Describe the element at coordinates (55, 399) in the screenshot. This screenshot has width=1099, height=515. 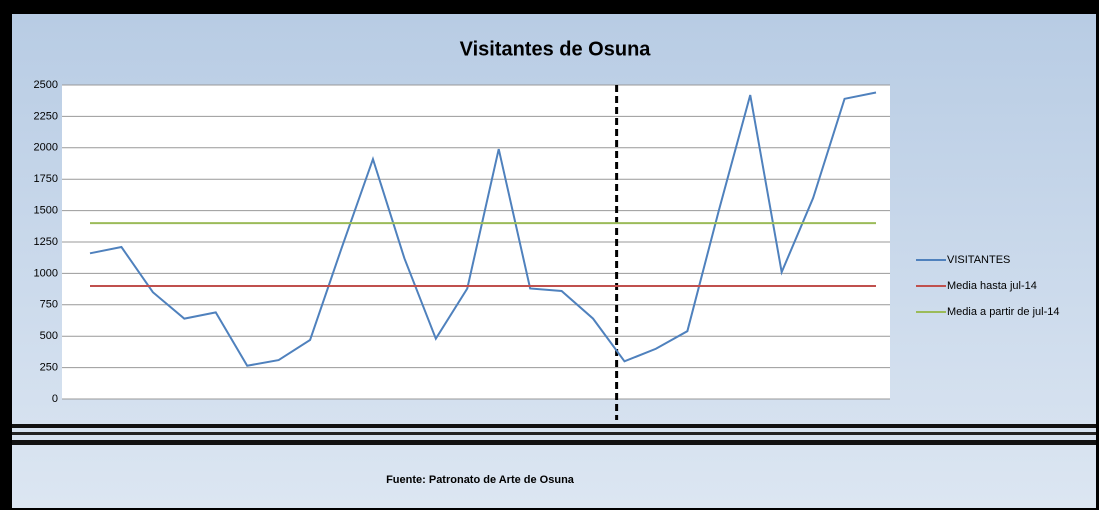
I see `y-tick-label: 0` at that location.